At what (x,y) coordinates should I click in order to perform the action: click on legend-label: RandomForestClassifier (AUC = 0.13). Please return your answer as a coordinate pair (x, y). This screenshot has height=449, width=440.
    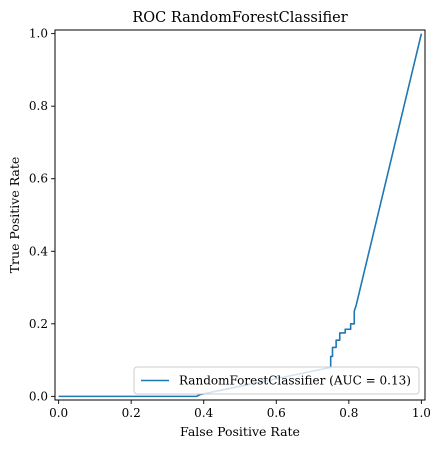
    Looking at the image, I should click on (295, 381).